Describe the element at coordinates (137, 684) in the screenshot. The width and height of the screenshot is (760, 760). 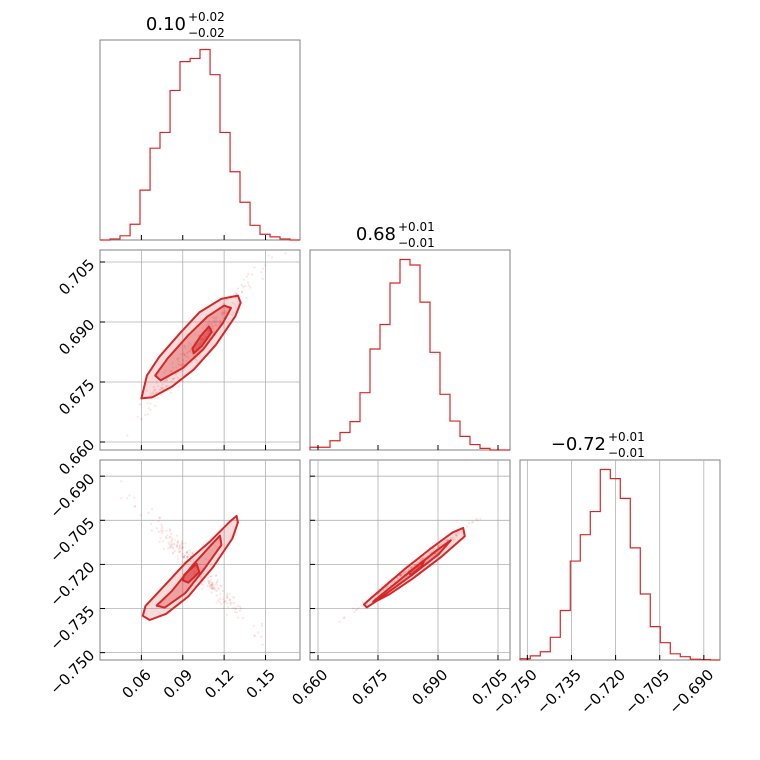
I see `x-tick-label: 0.06` at that location.